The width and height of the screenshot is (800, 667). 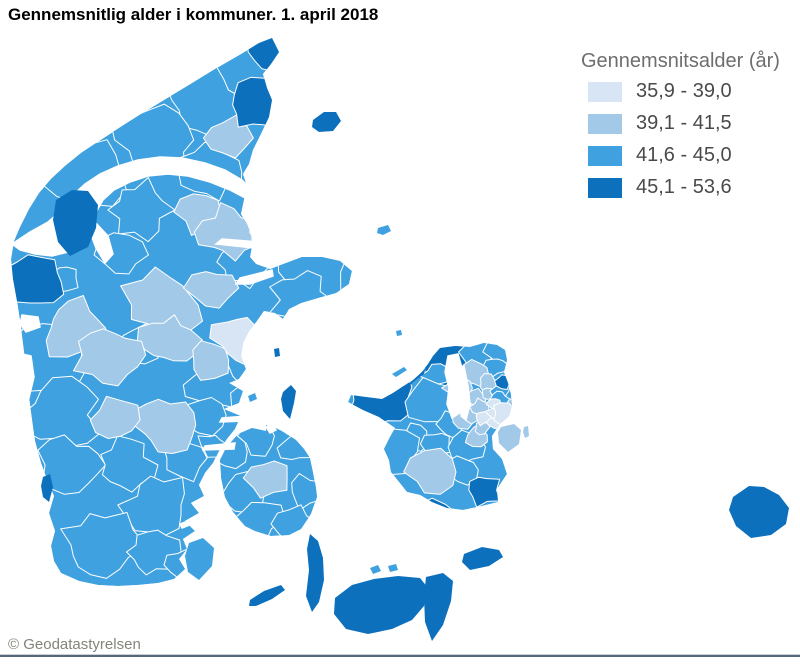 I want to click on legend-row: 35,9 - 39,0, so click(x=684, y=91).